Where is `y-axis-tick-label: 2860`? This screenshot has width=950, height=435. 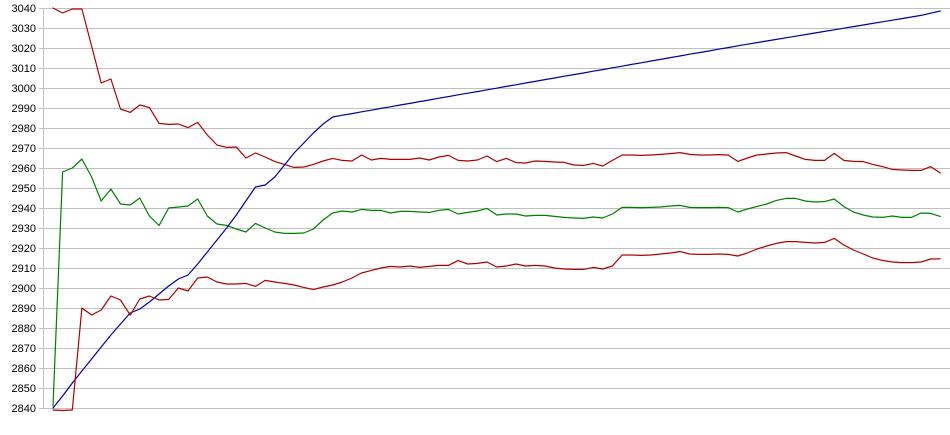 y-axis-tick-label: 2860 is located at coordinates (24, 369).